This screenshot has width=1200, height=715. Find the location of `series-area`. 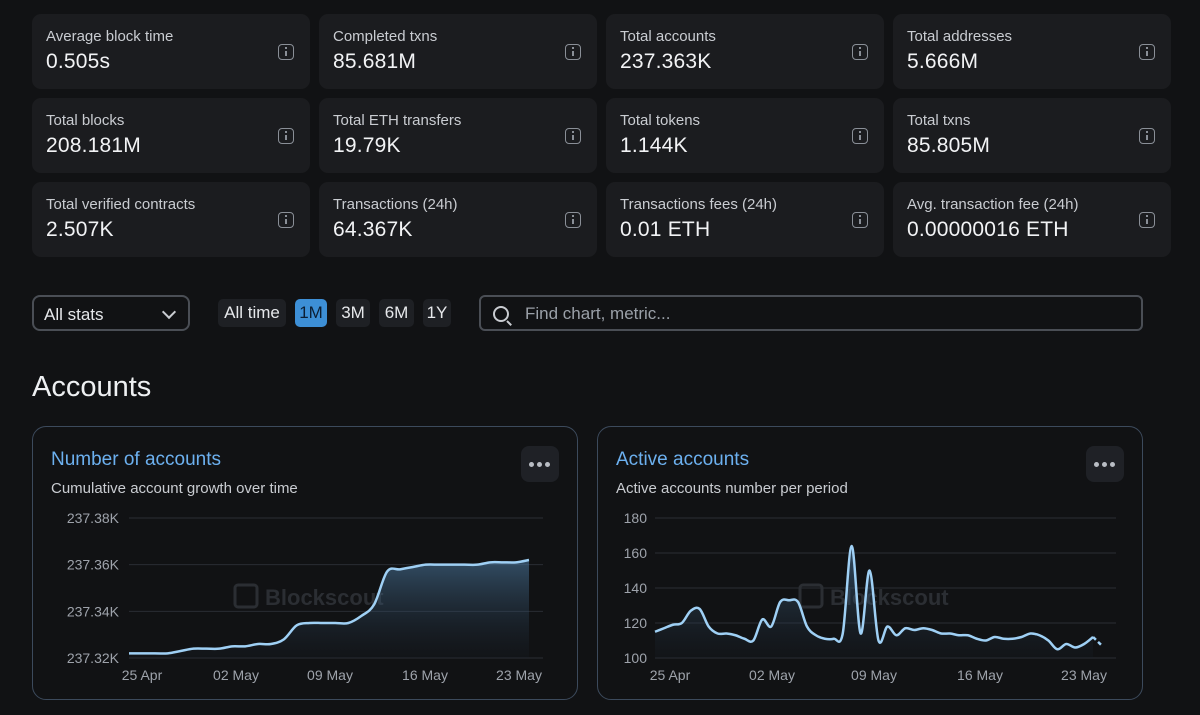

series-area is located at coordinates (329, 609).